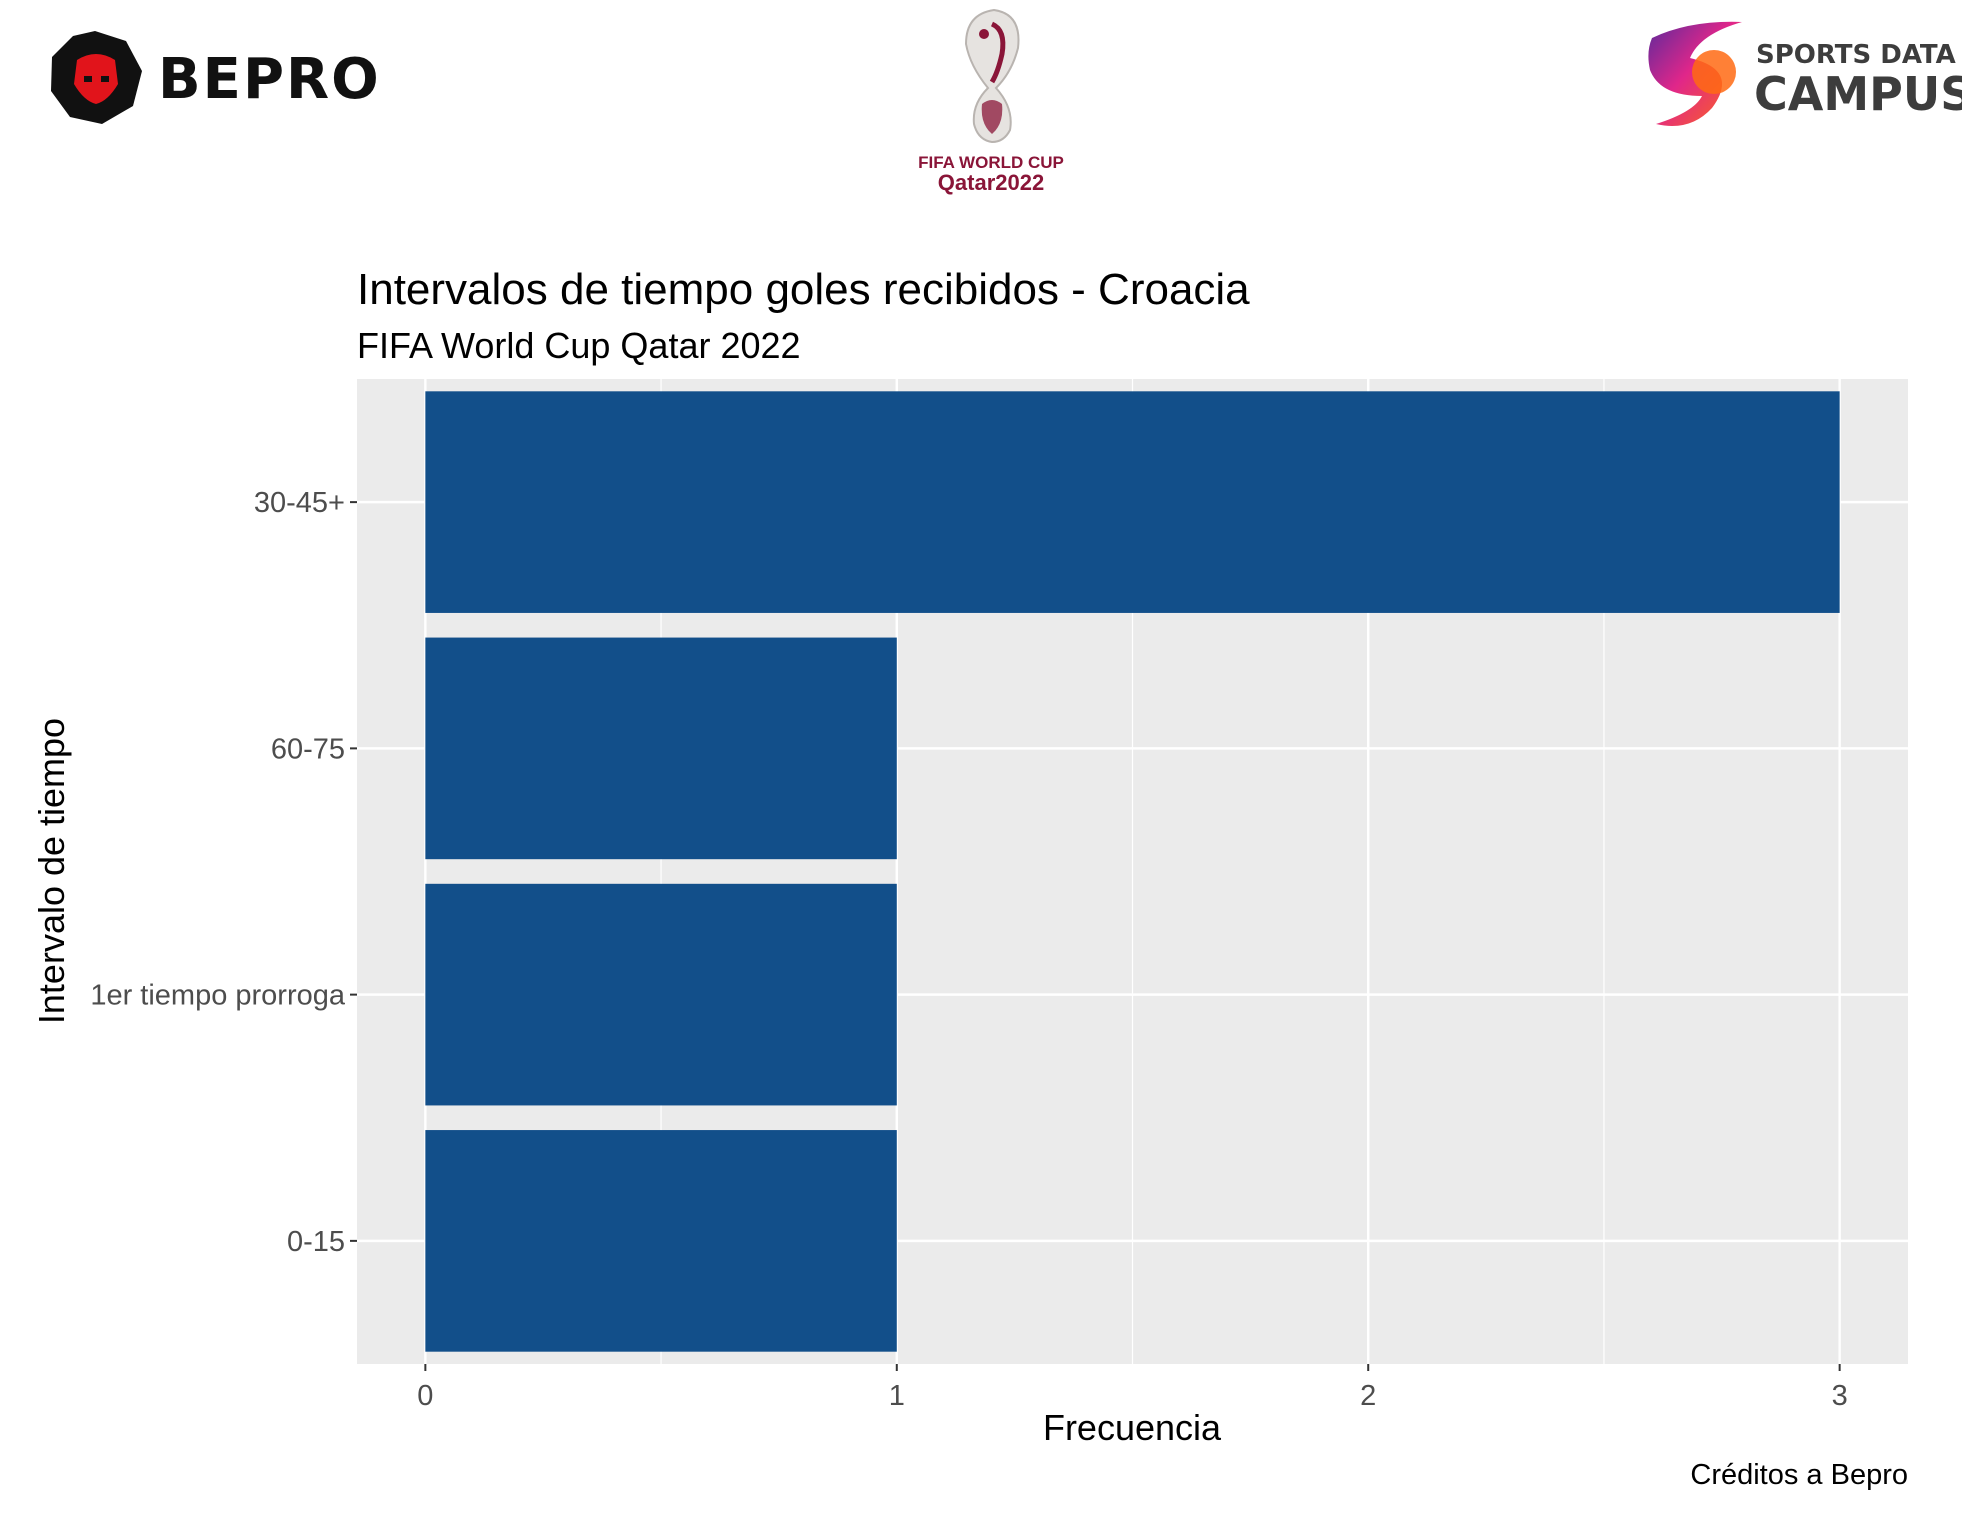 This screenshot has height=1536, width=1962. I want to click on x-tick-label: 3, so click(1840, 1396).